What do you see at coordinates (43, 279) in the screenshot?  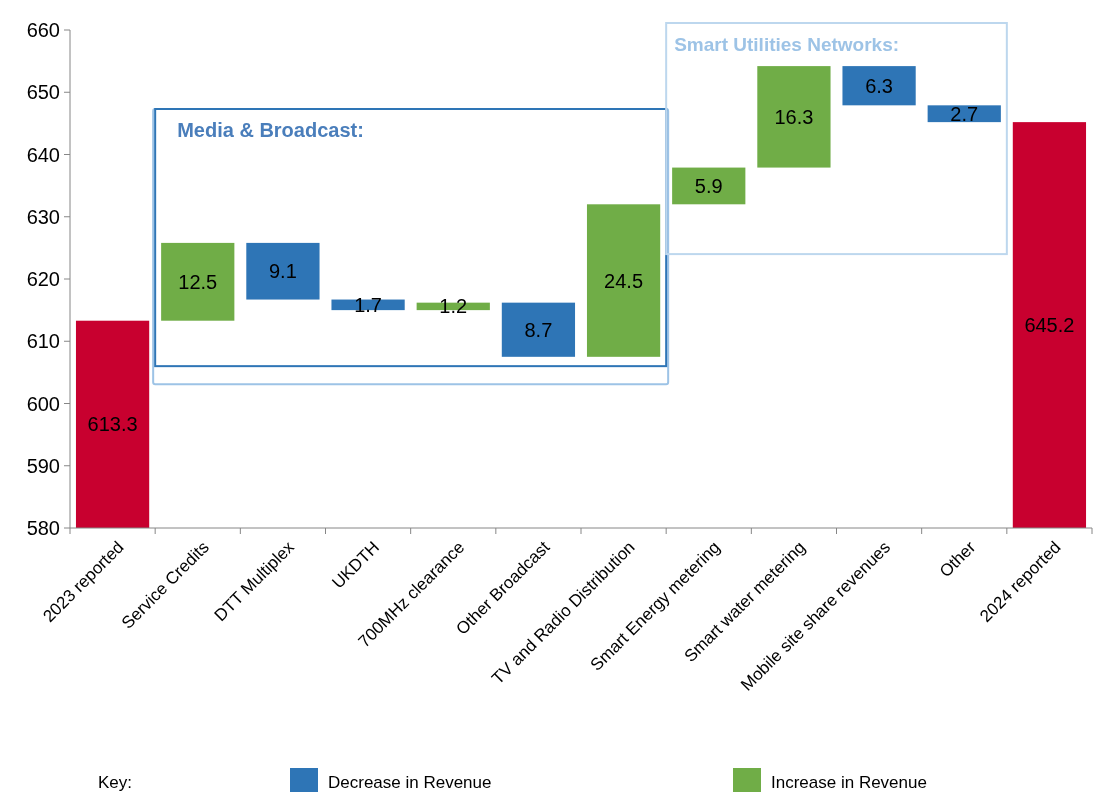 I see `y-tick-label: 620` at bounding box center [43, 279].